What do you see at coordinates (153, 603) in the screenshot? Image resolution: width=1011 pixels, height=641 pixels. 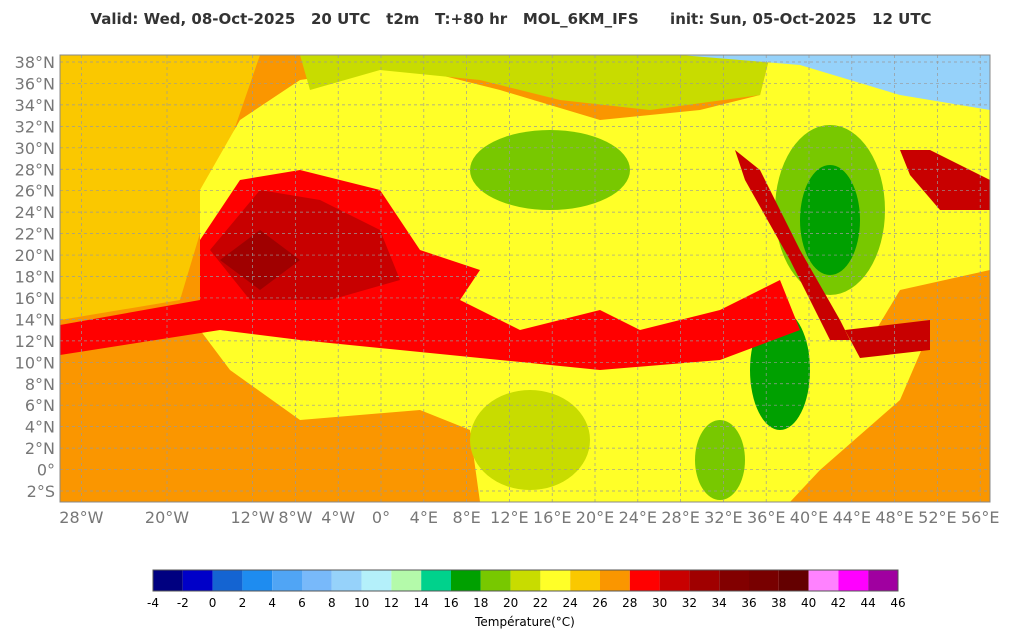 I see `colorbar-tick: -4` at bounding box center [153, 603].